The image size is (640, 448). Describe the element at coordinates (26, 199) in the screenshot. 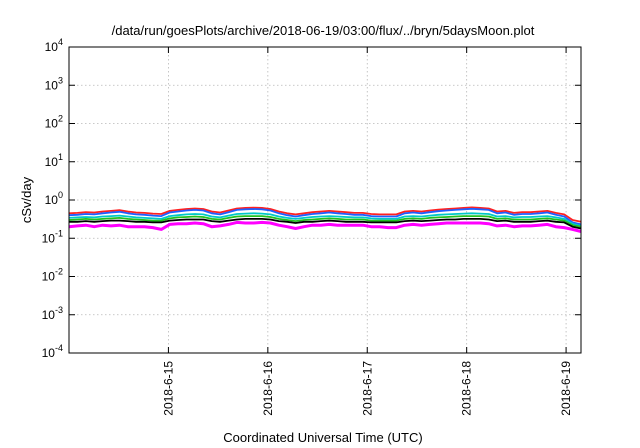

I see `y-axis-label: cSv/day` at that location.